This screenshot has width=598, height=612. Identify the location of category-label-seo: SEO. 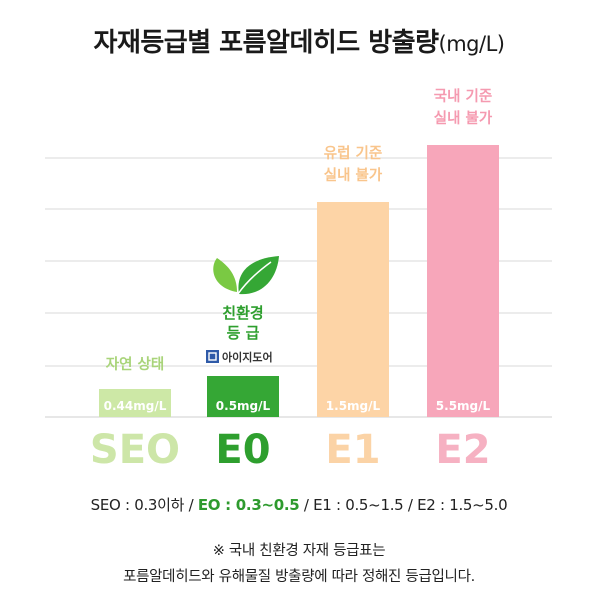
(135, 450).